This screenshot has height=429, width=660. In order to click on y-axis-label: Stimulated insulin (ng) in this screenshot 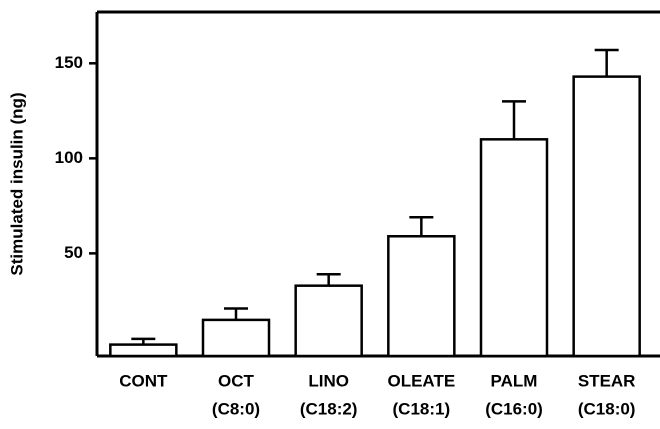, I will do `click(16, 183)`.